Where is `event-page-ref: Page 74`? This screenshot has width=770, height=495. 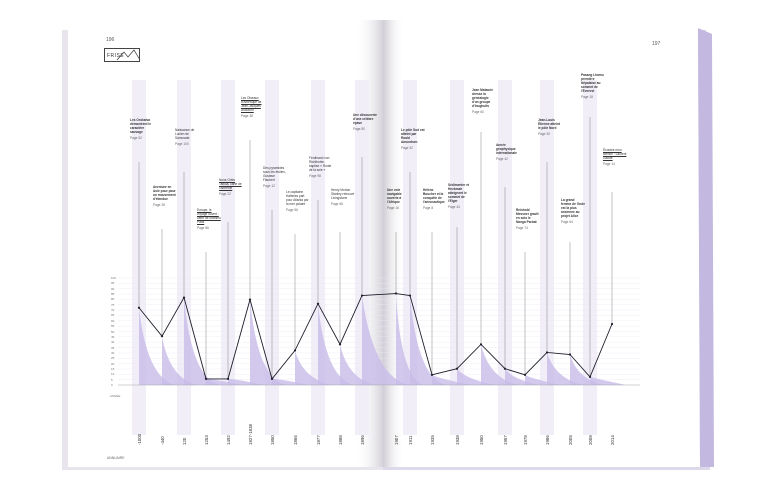 event-page-ref: Page 74 is located at coordinates (522, 228).